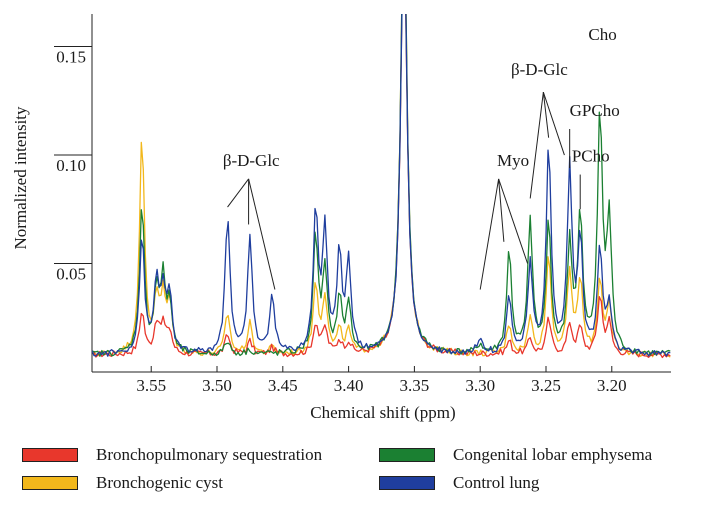 This screenshot has width=701, height=519. What do you see at coordinates (217, 385) in the screenshot?
I see `x-tick-label: 3.50` at bounding box center [217, 385].